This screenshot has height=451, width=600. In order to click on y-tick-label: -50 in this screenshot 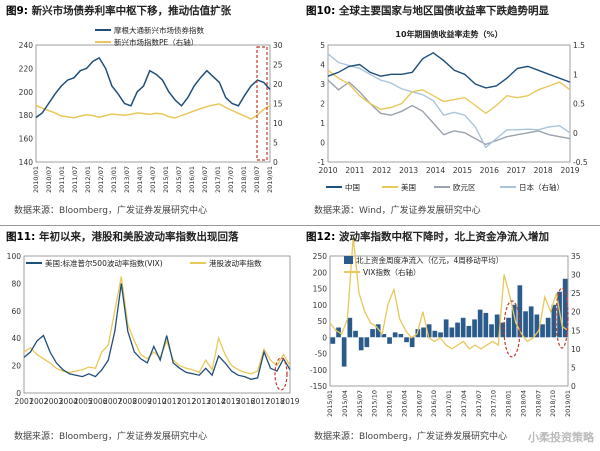, I will do `click(321, 354)`.